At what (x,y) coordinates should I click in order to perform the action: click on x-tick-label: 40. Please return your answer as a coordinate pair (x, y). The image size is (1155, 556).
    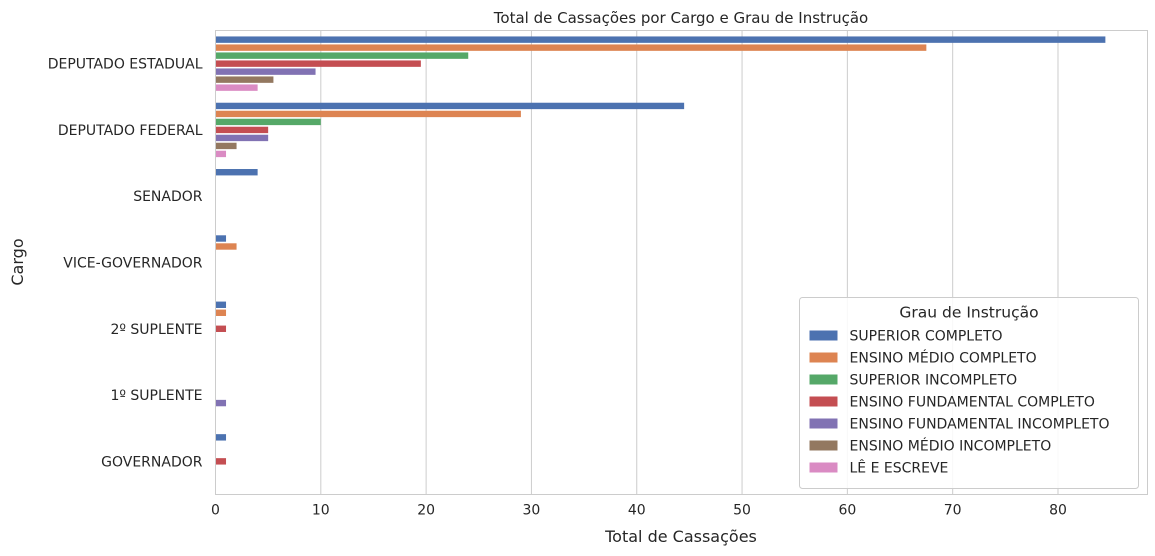
    Looking at the image, I should click on (637, 511).